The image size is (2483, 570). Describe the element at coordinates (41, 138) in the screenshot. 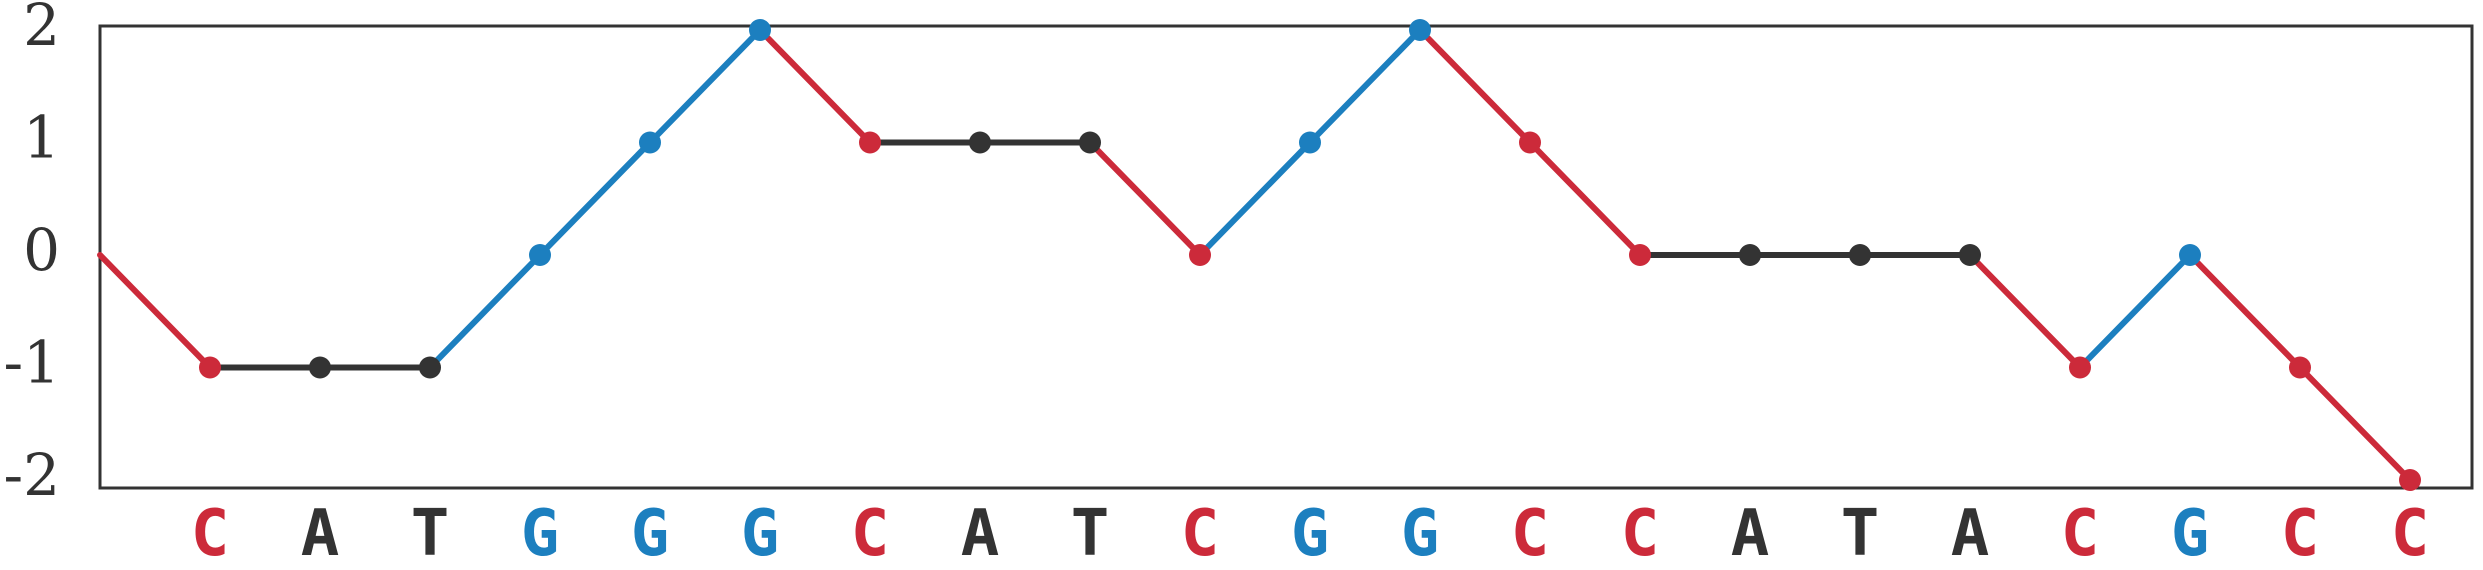

I see `y-tick-label: 1` at that location.